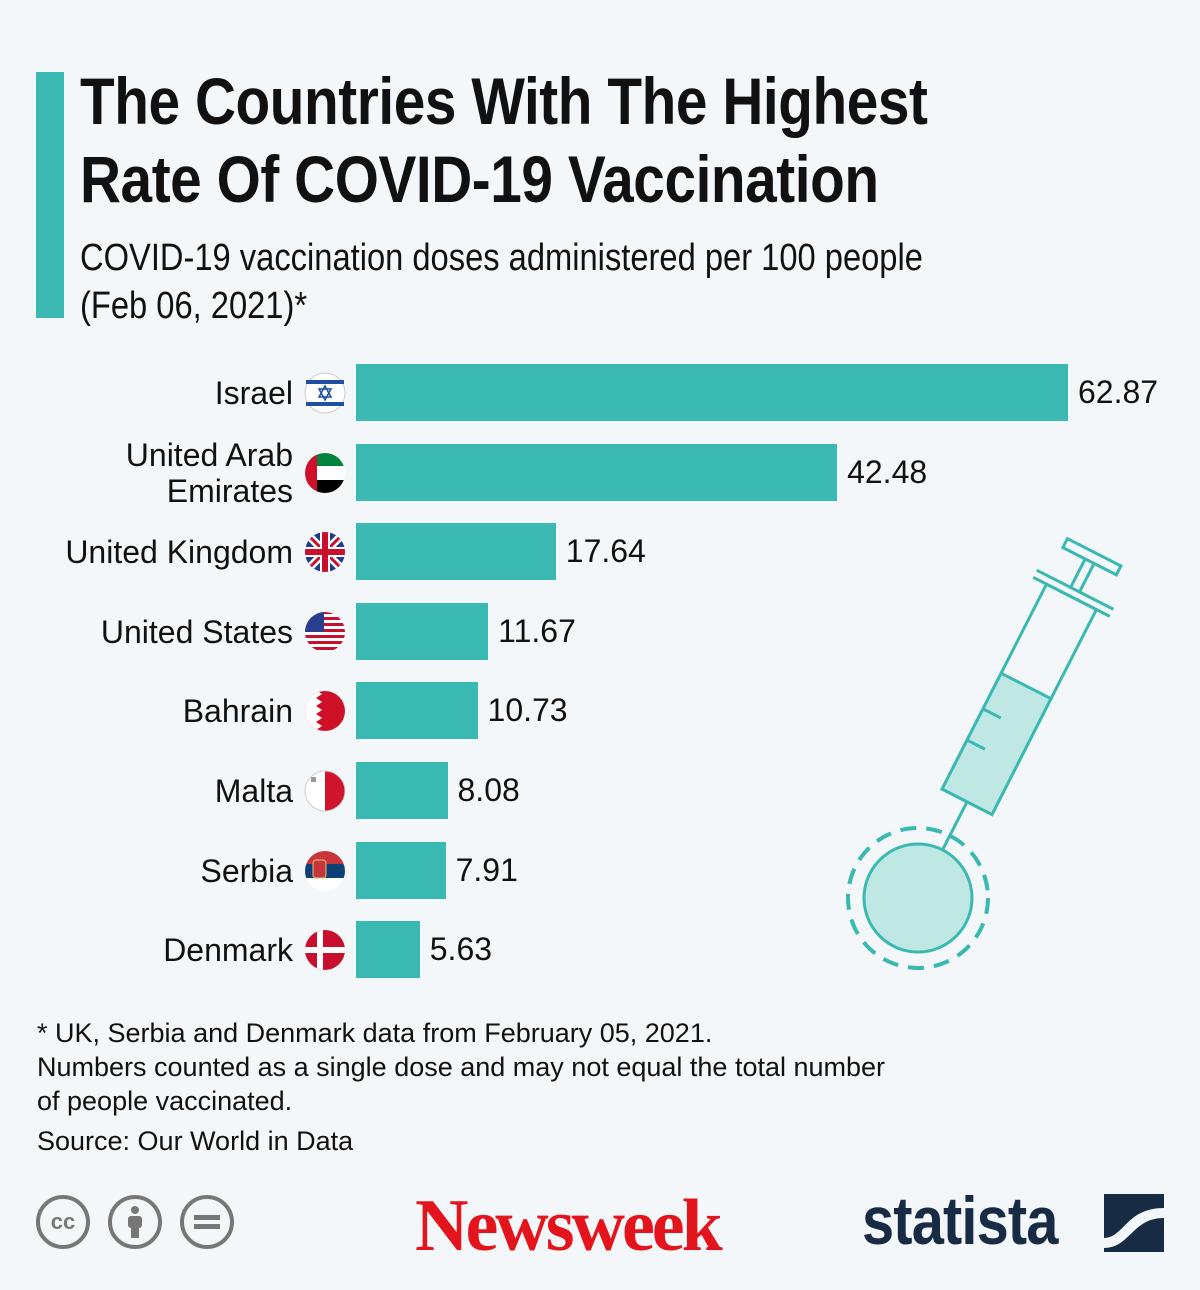  I want to click on bar-row: United Kingdom 17.64, so click(600, 552).